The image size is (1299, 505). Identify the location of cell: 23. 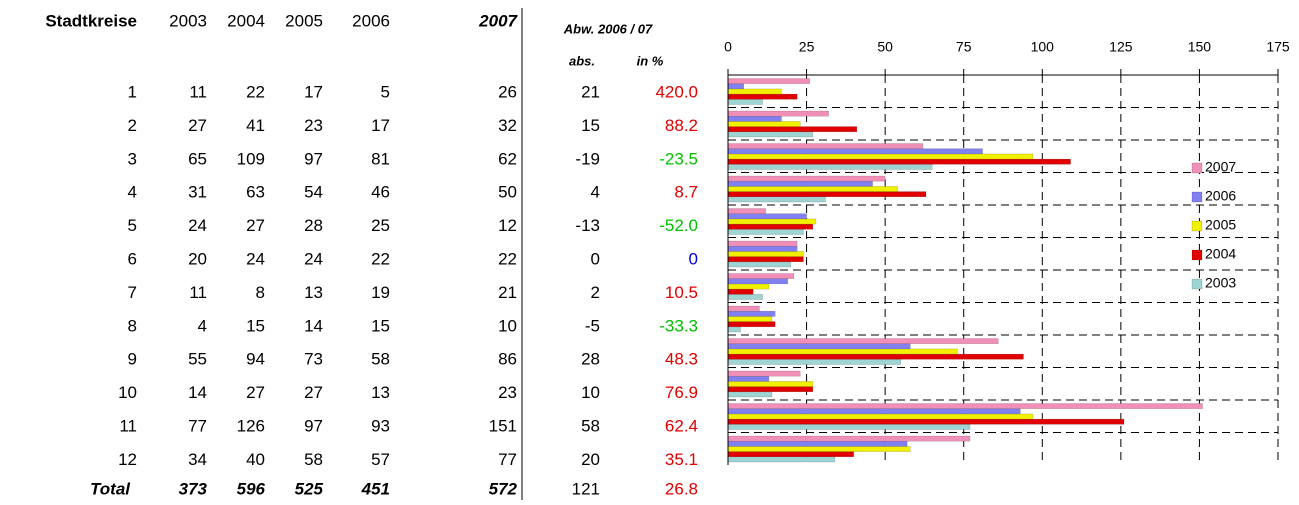
(507, 392).